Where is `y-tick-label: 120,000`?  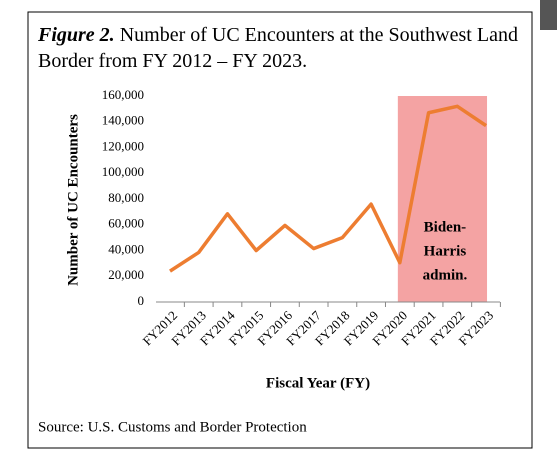
y-tick-label: 120,000 is located at coordinates (123, 145).